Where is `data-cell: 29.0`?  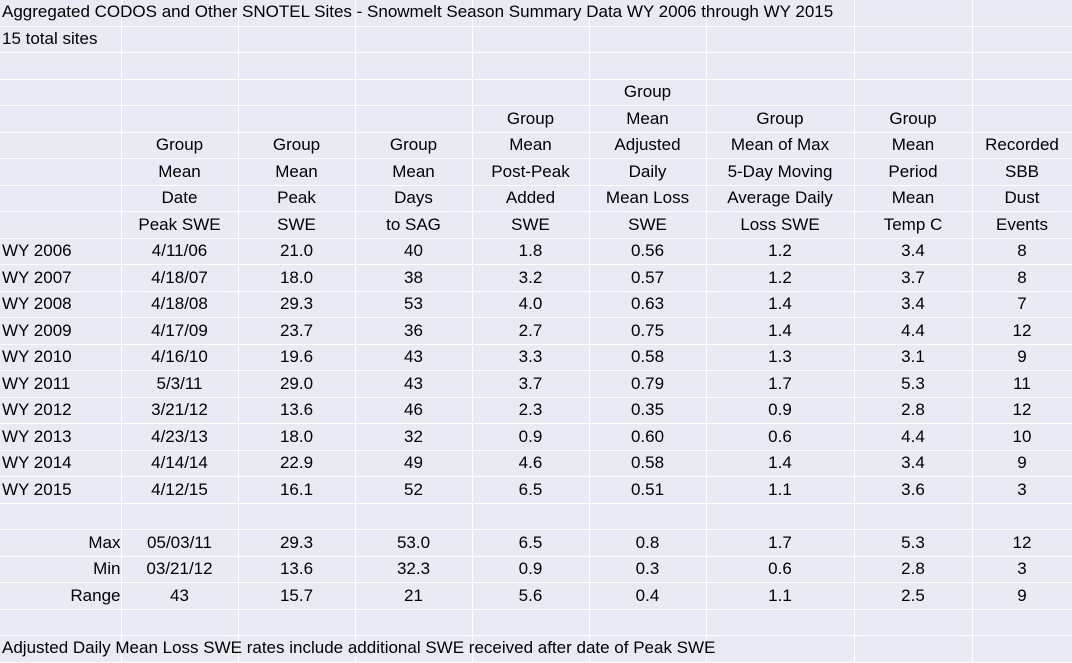 data-cell: 29.0 is located at coordinates (297, 384).